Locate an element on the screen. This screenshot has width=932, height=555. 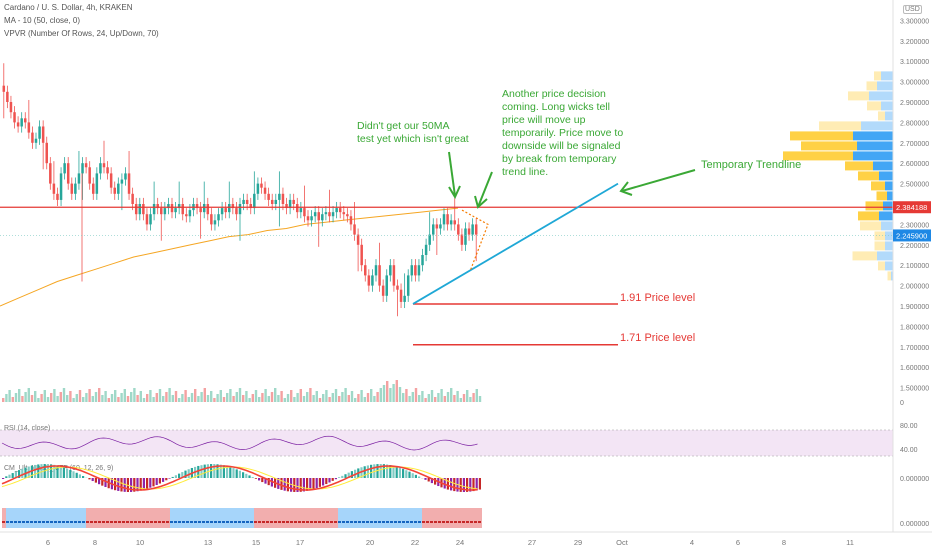
x-tick-label: 24 is located at coordinates (460, 542).